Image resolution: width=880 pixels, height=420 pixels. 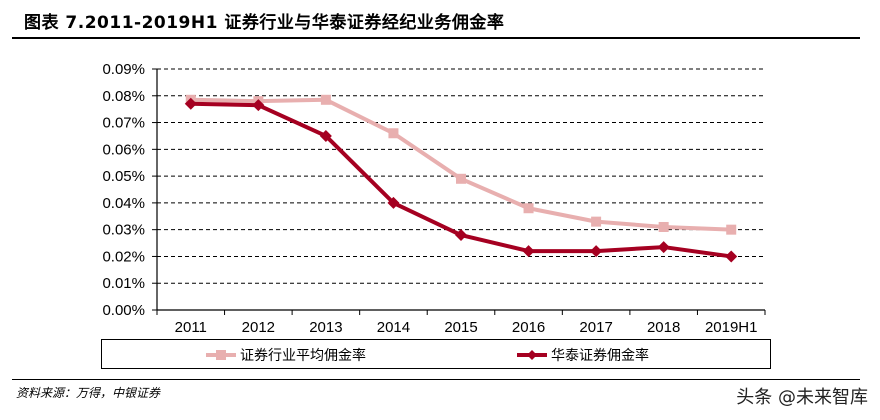 I want to click on x-tick-label: 2017, so click(x=595, y=327).